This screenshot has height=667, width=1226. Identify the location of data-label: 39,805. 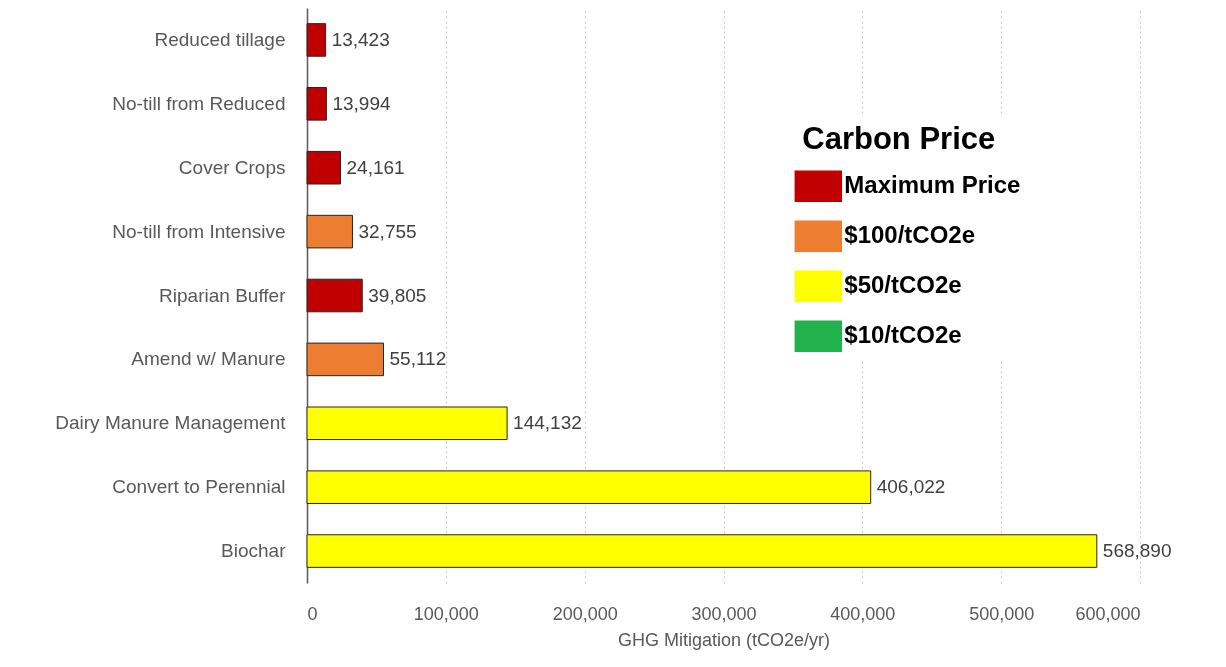
(397, 295).